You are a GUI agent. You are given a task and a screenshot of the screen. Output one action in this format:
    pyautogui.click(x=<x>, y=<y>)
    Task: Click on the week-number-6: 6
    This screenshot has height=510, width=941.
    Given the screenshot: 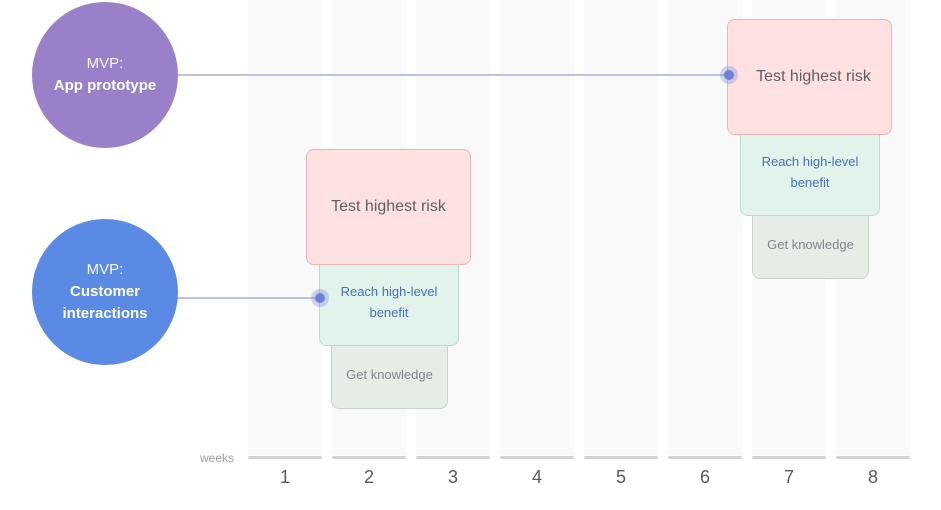 What is the action you would take?
    pyautogui.click(x=704, y=477)
    